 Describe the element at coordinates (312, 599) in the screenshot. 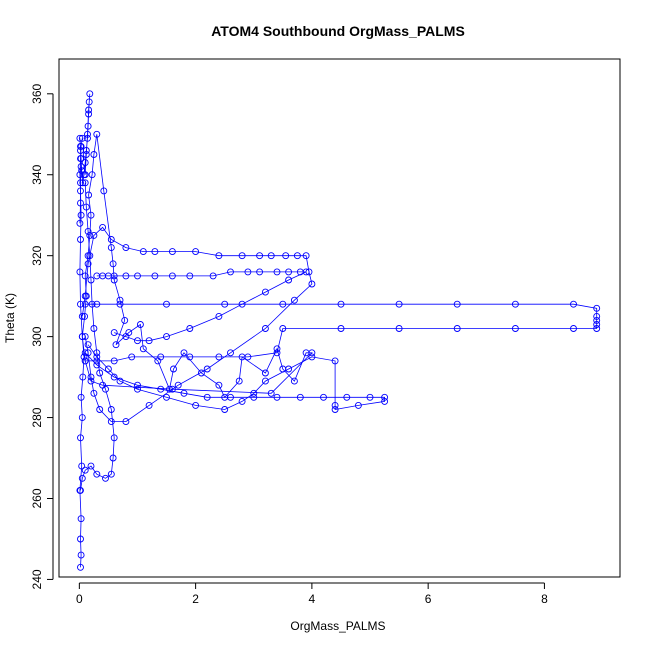

I see `x-tick-label: 4` at that location.